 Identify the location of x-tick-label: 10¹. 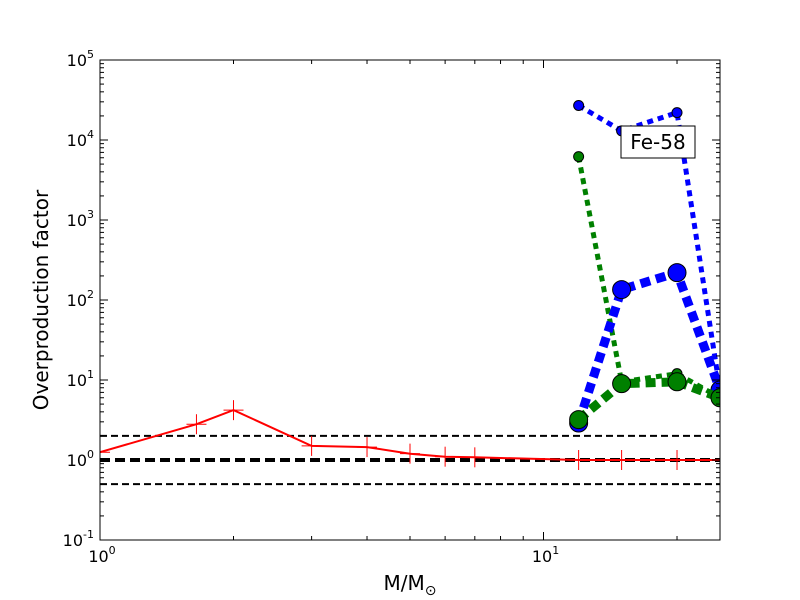
(545, 555).